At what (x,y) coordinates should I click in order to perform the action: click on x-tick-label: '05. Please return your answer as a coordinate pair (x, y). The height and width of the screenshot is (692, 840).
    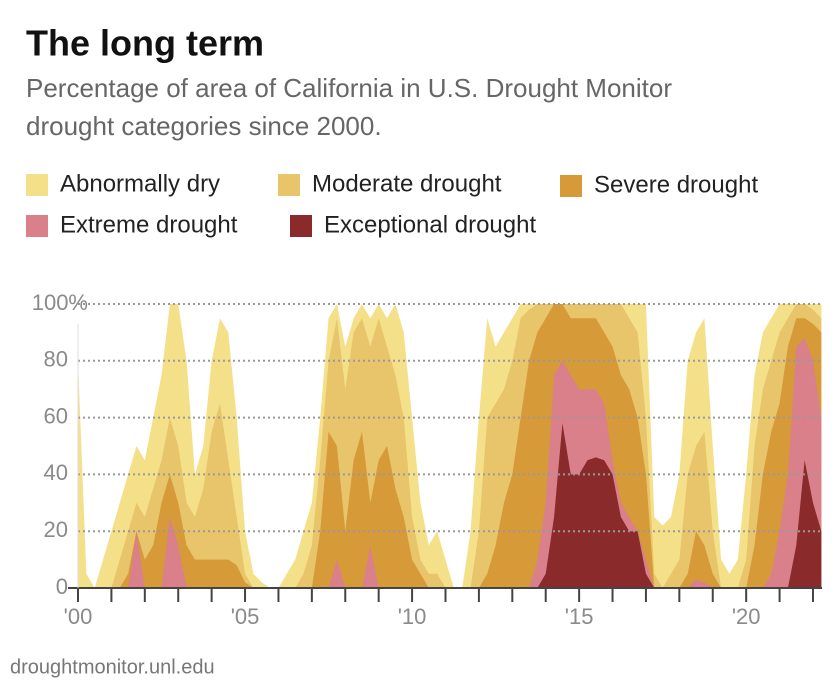
    Looking at the image, I should click on (245, 616).